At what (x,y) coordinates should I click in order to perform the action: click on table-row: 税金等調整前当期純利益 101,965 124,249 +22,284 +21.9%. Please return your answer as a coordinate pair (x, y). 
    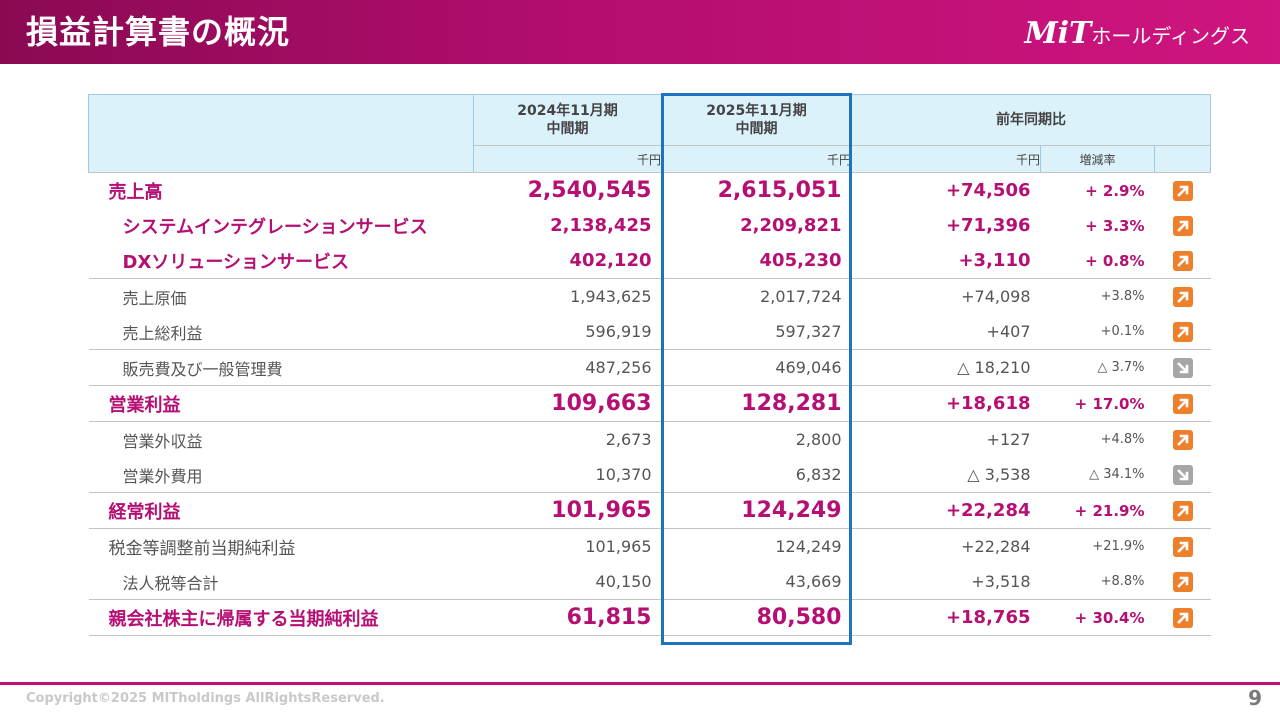
    Looking at the image, I should click on (650, 547).